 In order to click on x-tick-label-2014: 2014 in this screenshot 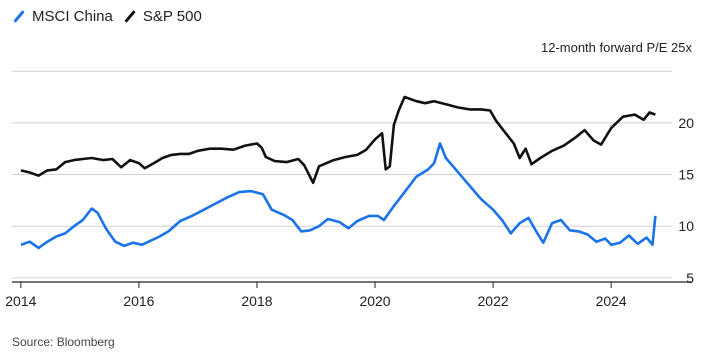, I will do `click(20, 301)`.